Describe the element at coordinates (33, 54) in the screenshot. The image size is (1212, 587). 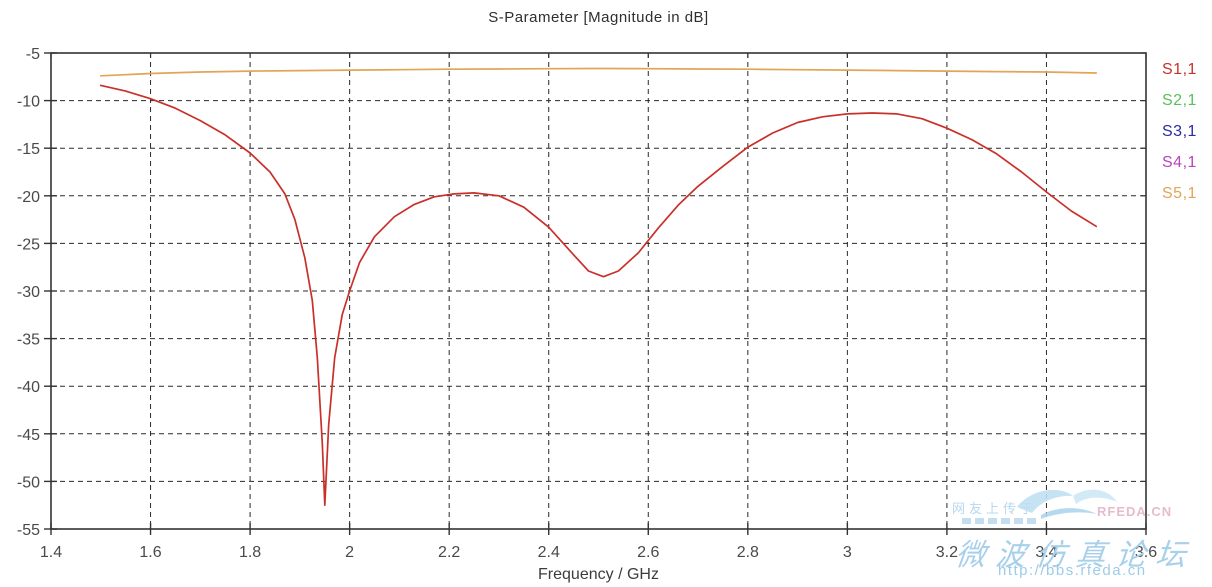
I see `y-tick-label: -5` at that location.